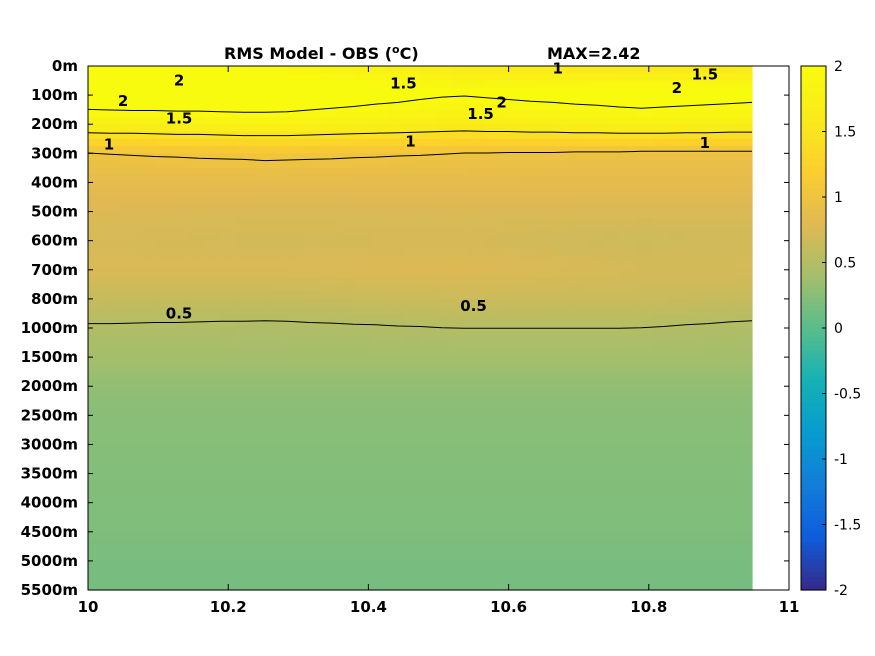 This screenshot has width=875, height=656. Describe the element at coordinates (54, 182) in the screenshot. I see `y-tick-label: 400m` at that location.